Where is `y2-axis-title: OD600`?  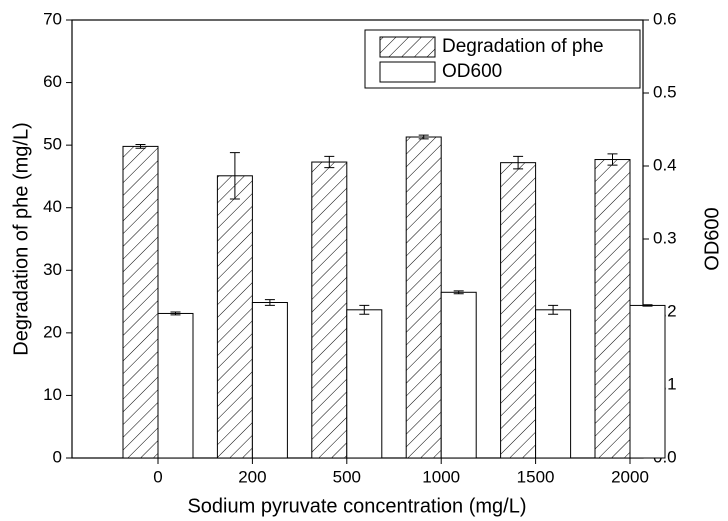 y2-axis-title: OD600 is located at coordinates (712, 238).